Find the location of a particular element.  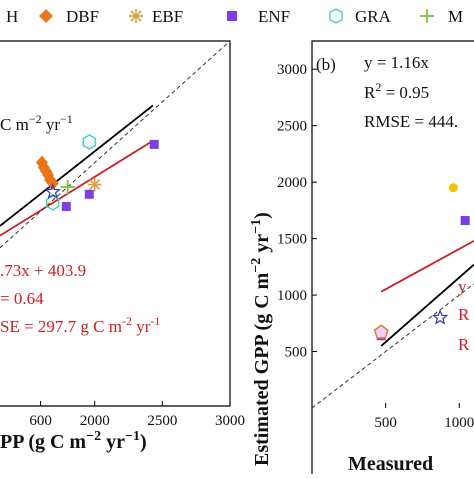

panel-b-x-ticks: 500 1000 is located at coordinates (424, 417).